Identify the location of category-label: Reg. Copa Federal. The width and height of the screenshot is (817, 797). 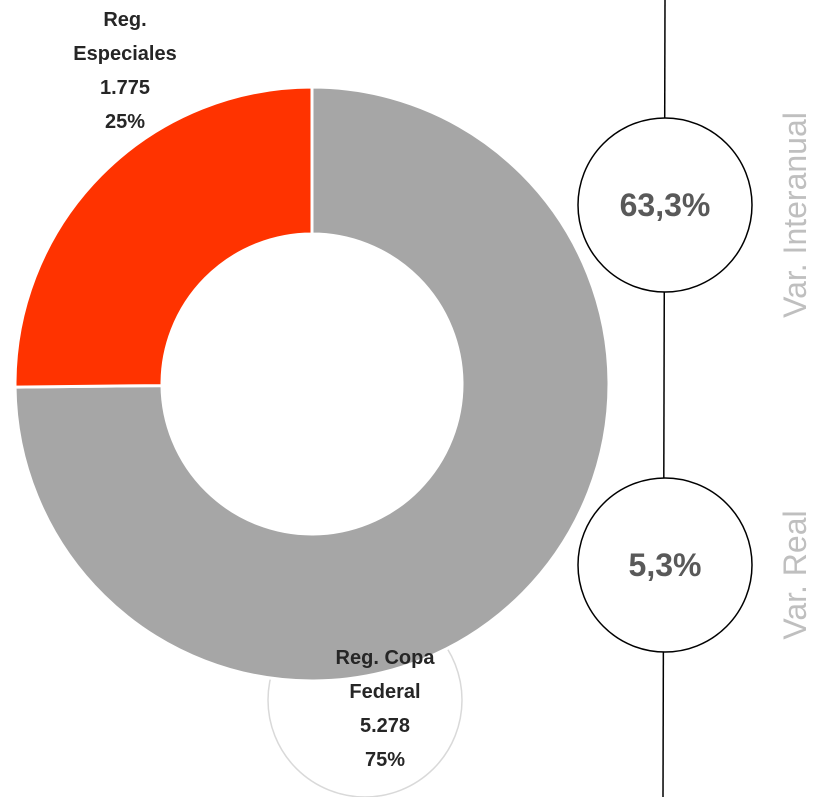
(385, 675).